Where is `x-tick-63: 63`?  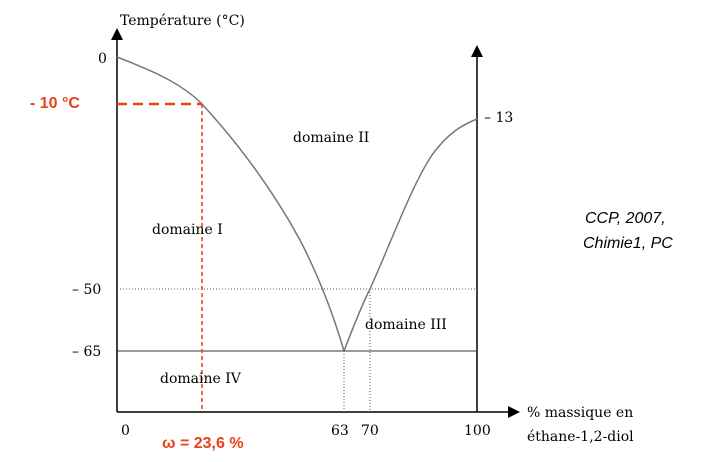 x-tick-63: 63 is located at coordinates (340, 431).